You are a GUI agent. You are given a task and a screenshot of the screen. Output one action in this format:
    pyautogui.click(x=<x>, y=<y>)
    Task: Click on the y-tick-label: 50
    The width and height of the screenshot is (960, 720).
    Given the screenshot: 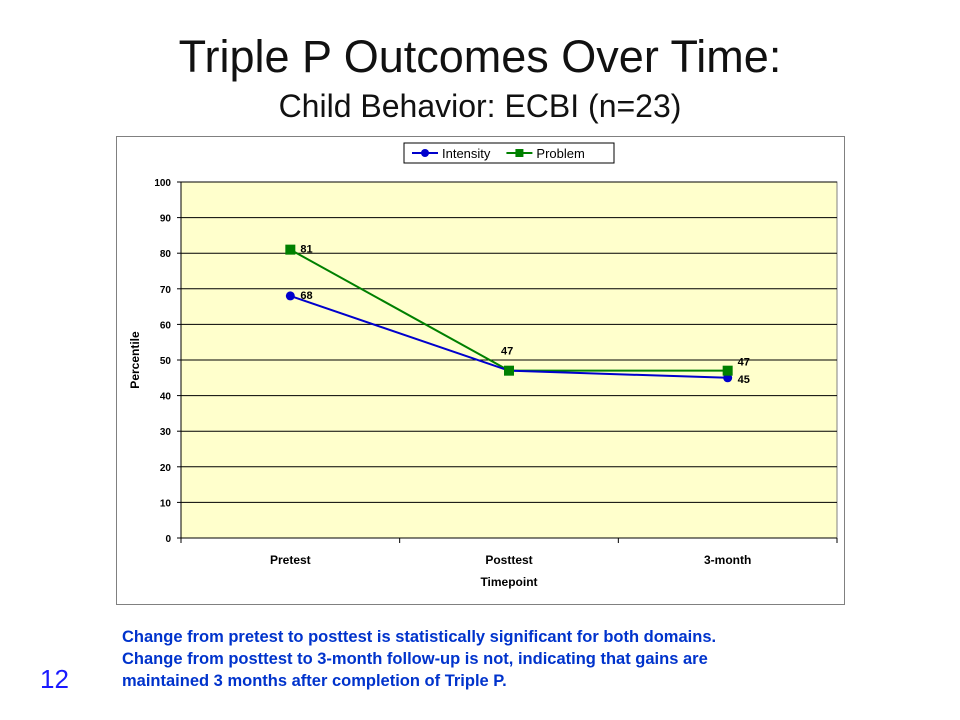 What is the action you would take?
    pyautogui.click(x=166, y=361)
    